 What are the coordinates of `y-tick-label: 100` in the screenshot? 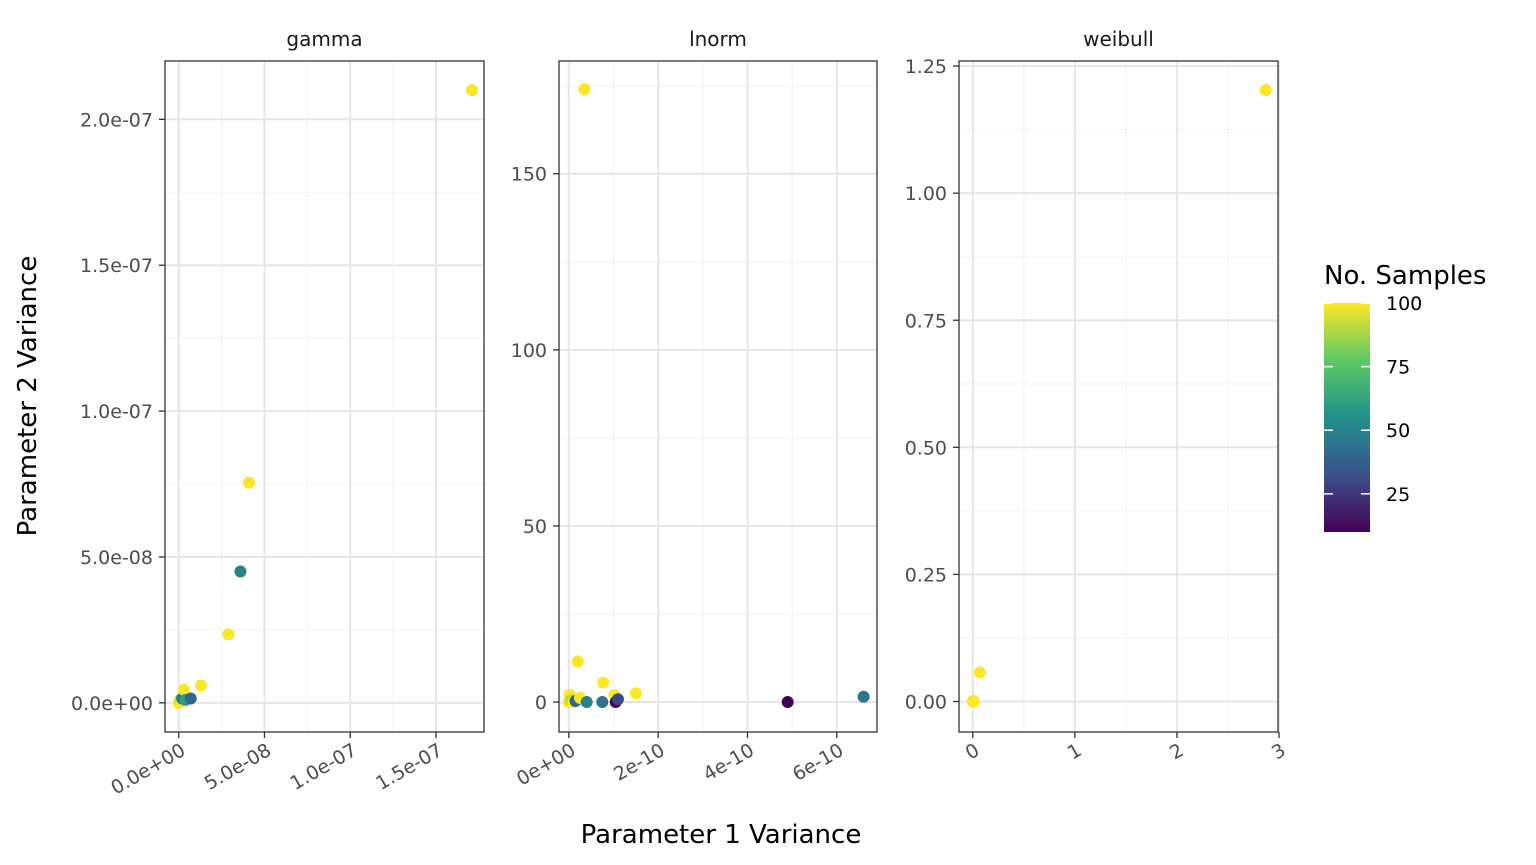 It's located at (529, 351).